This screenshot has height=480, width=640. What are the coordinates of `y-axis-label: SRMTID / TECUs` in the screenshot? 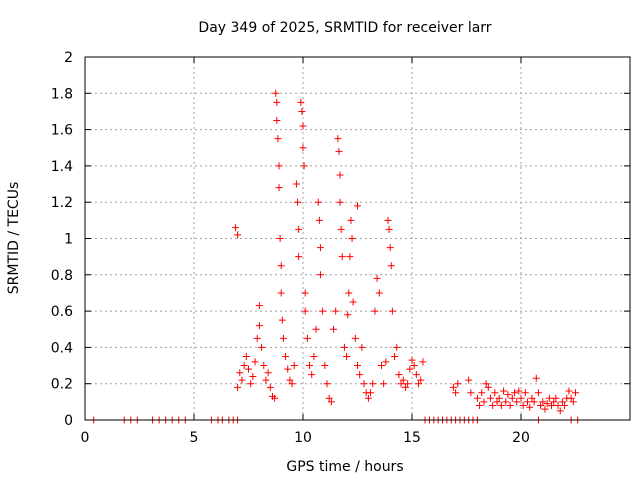 It's located at (14, 238).